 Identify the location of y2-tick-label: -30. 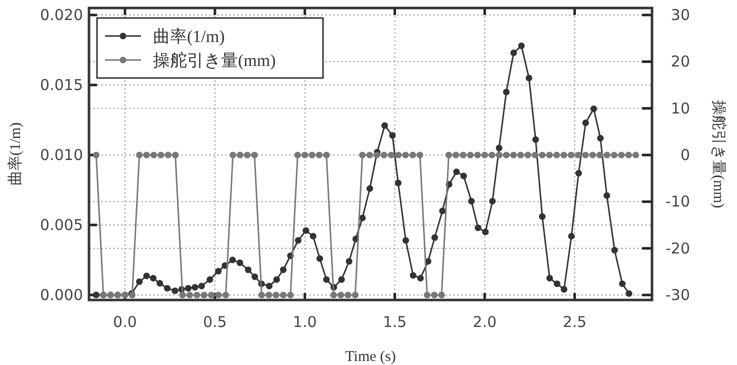
(678, 295).